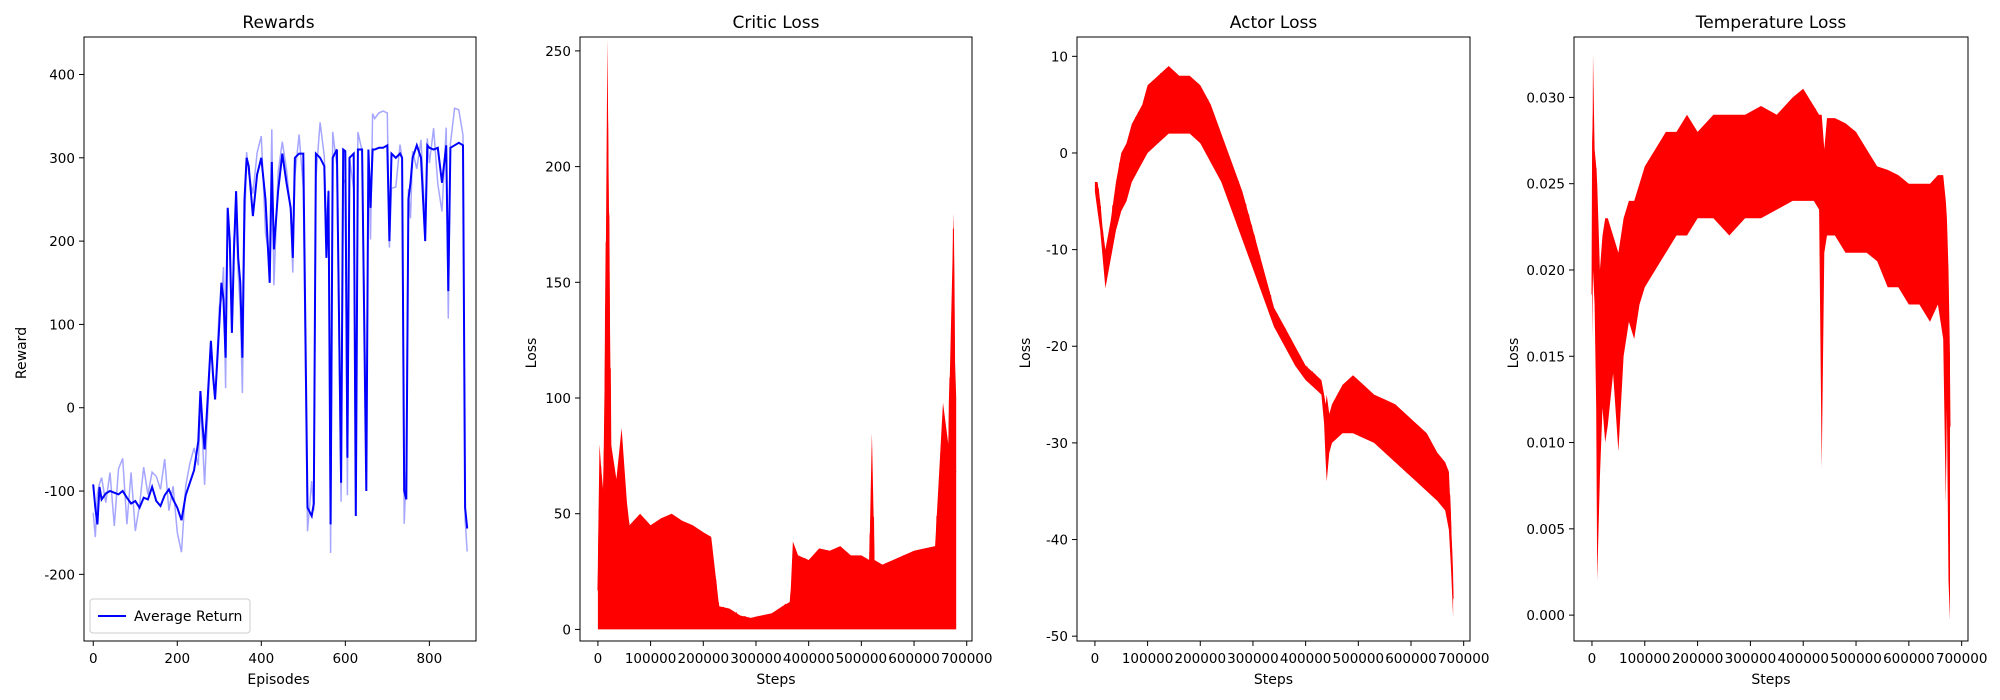 The height and width of the screenshot is (700, 2000). I want to click on series-line-average-return, so click(280, 335).